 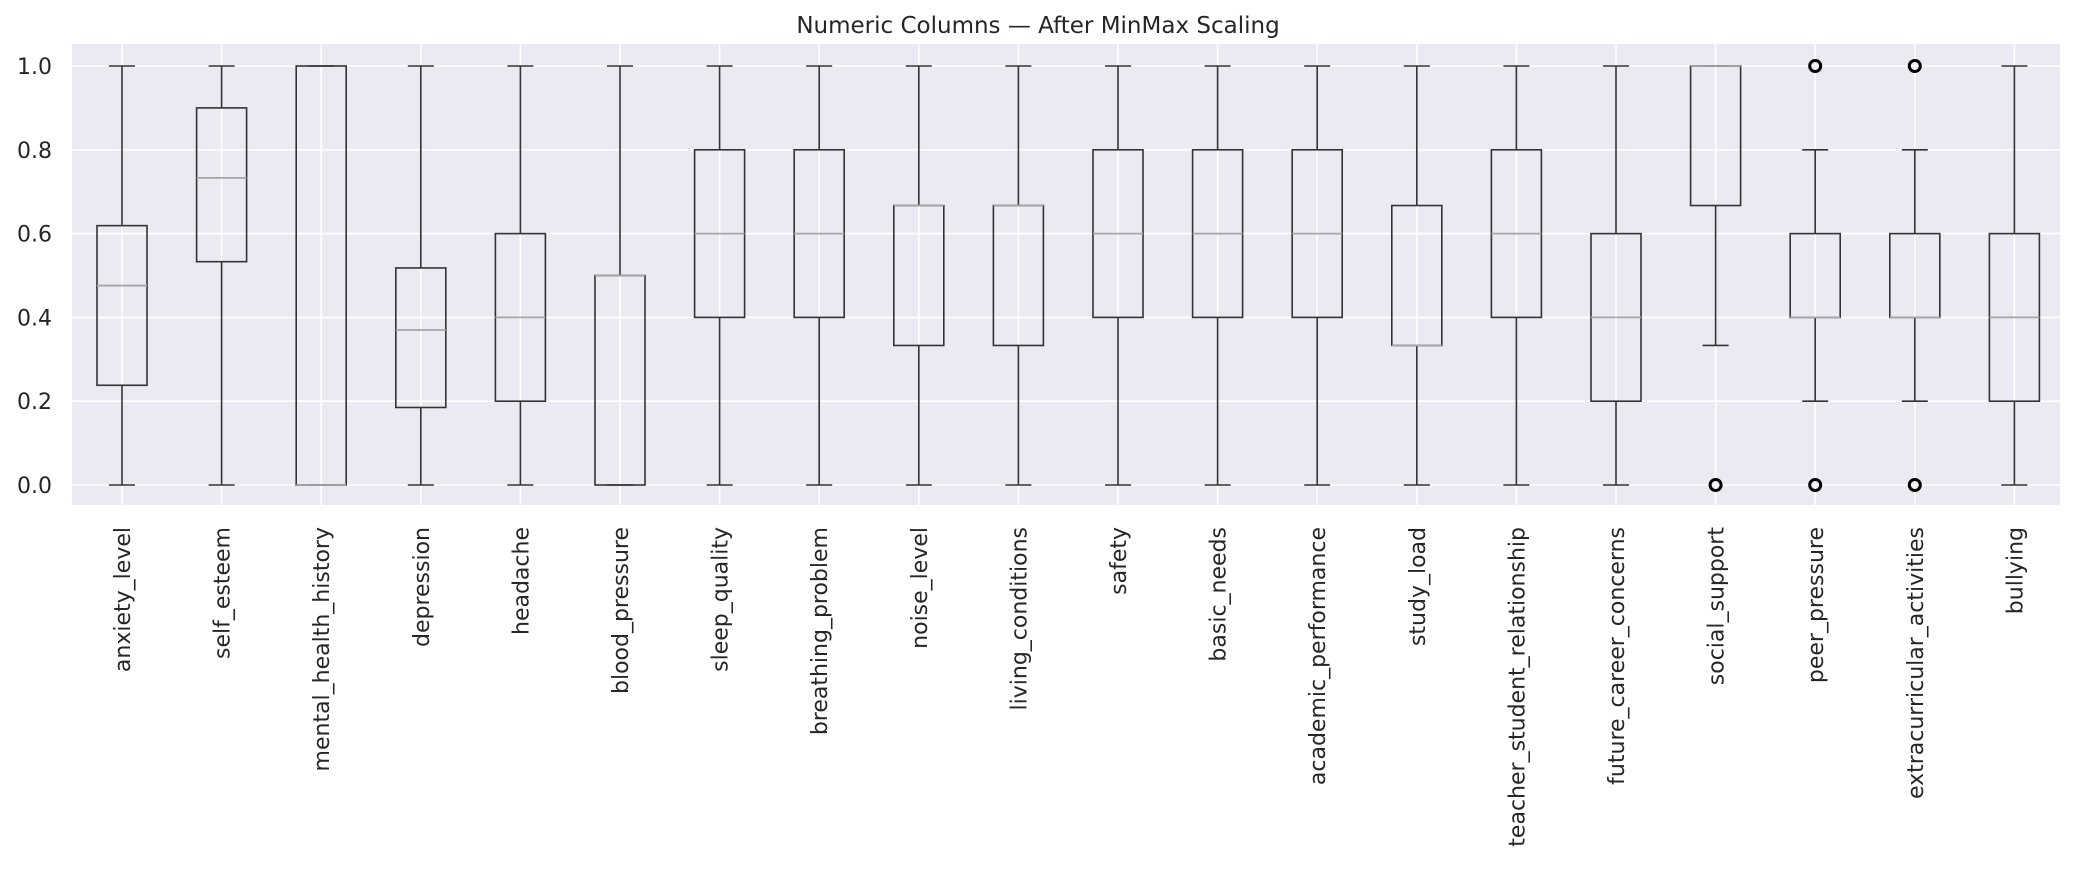 What do you see at coordinates (34, 67) in the screenshot?
I see `y-tick-label: 1.0` at bounding box center [34, 67].